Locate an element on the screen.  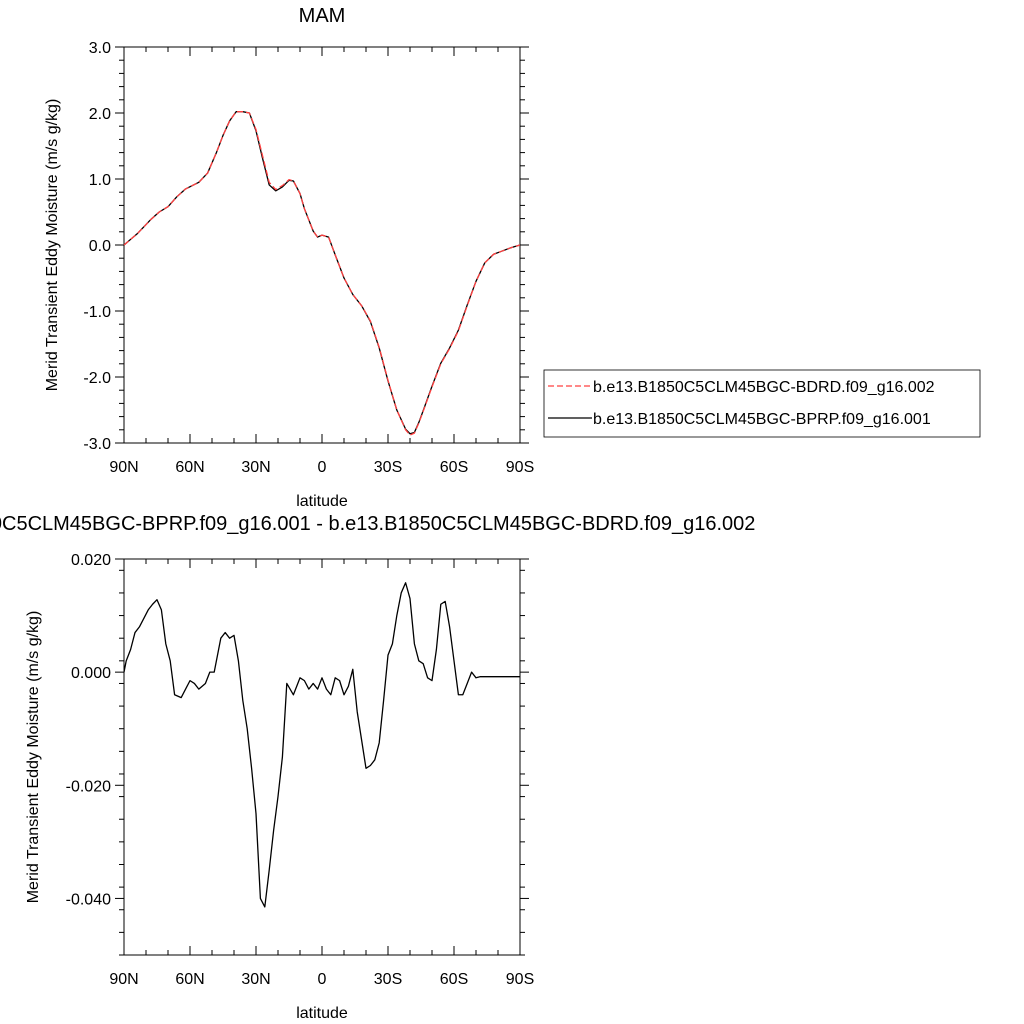
bottom-y-tick-label: -0.020 is located at coordinates (88, 786).